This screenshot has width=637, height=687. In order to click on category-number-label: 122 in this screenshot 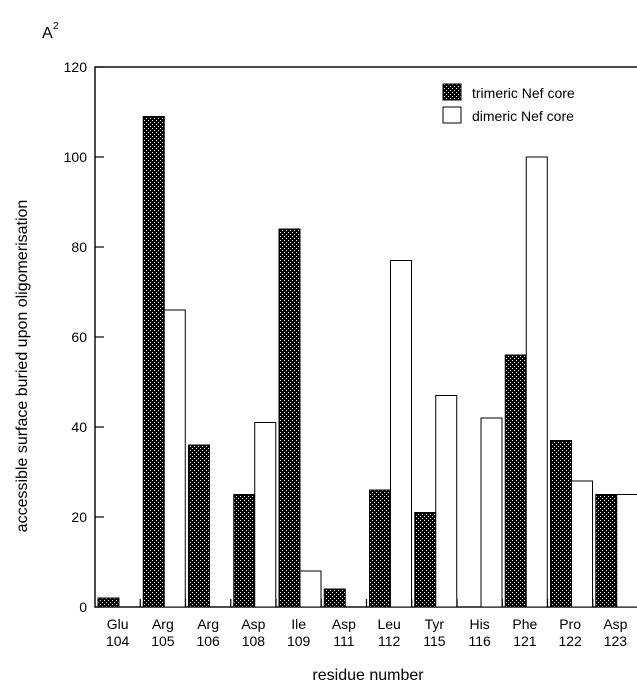, I will do `click(570, 641)`.